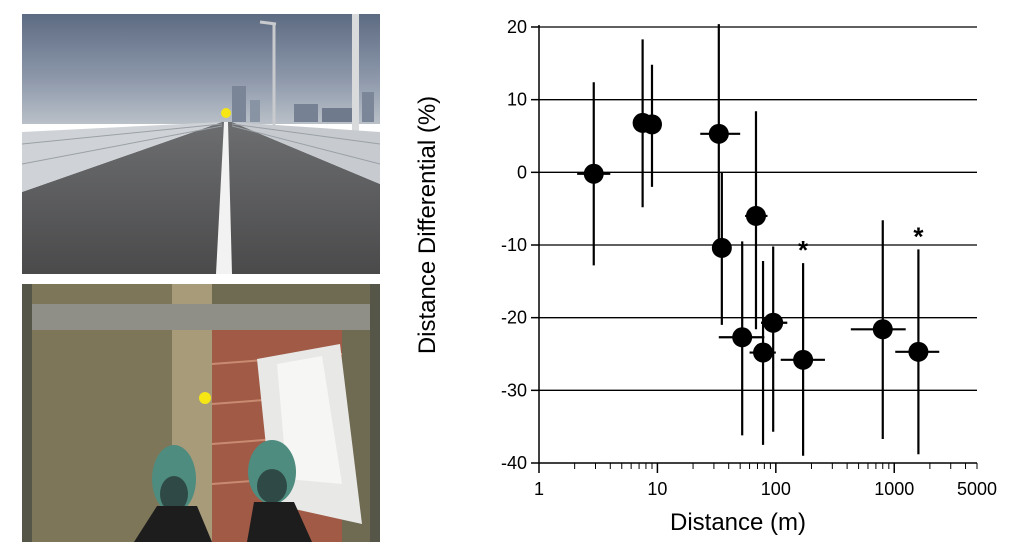 The image size is (1024, 555). What do you see at coordinates (239, 104) in the screenshot?
I see `skyline` at bounding box center [239, 104].